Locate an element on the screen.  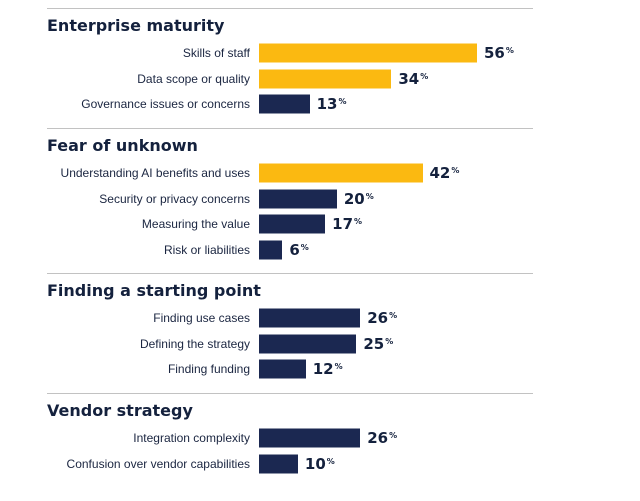
category-label: Understanding AI benefits and uses is located at coordinates (155, 173).